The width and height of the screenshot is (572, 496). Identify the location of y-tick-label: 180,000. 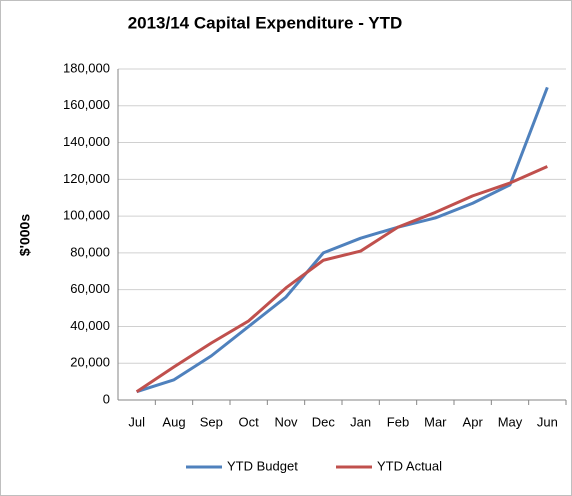
(86, 67).